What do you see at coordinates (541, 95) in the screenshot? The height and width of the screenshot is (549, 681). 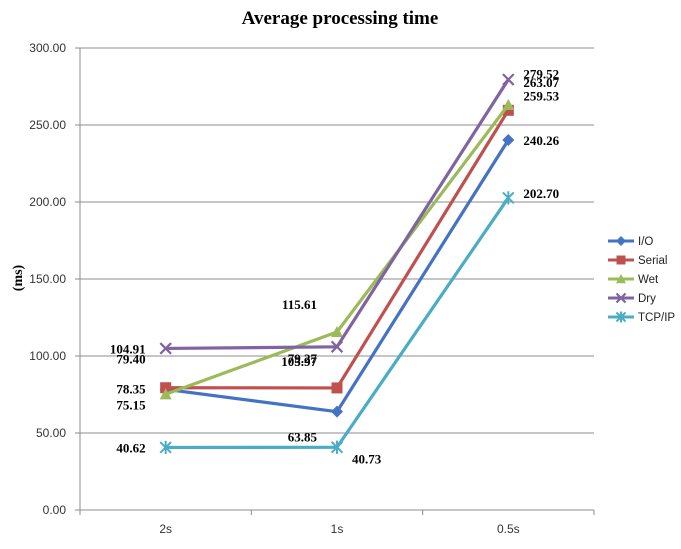 I see `data-label-serial: 259.53` at bounding box center [541, 95].